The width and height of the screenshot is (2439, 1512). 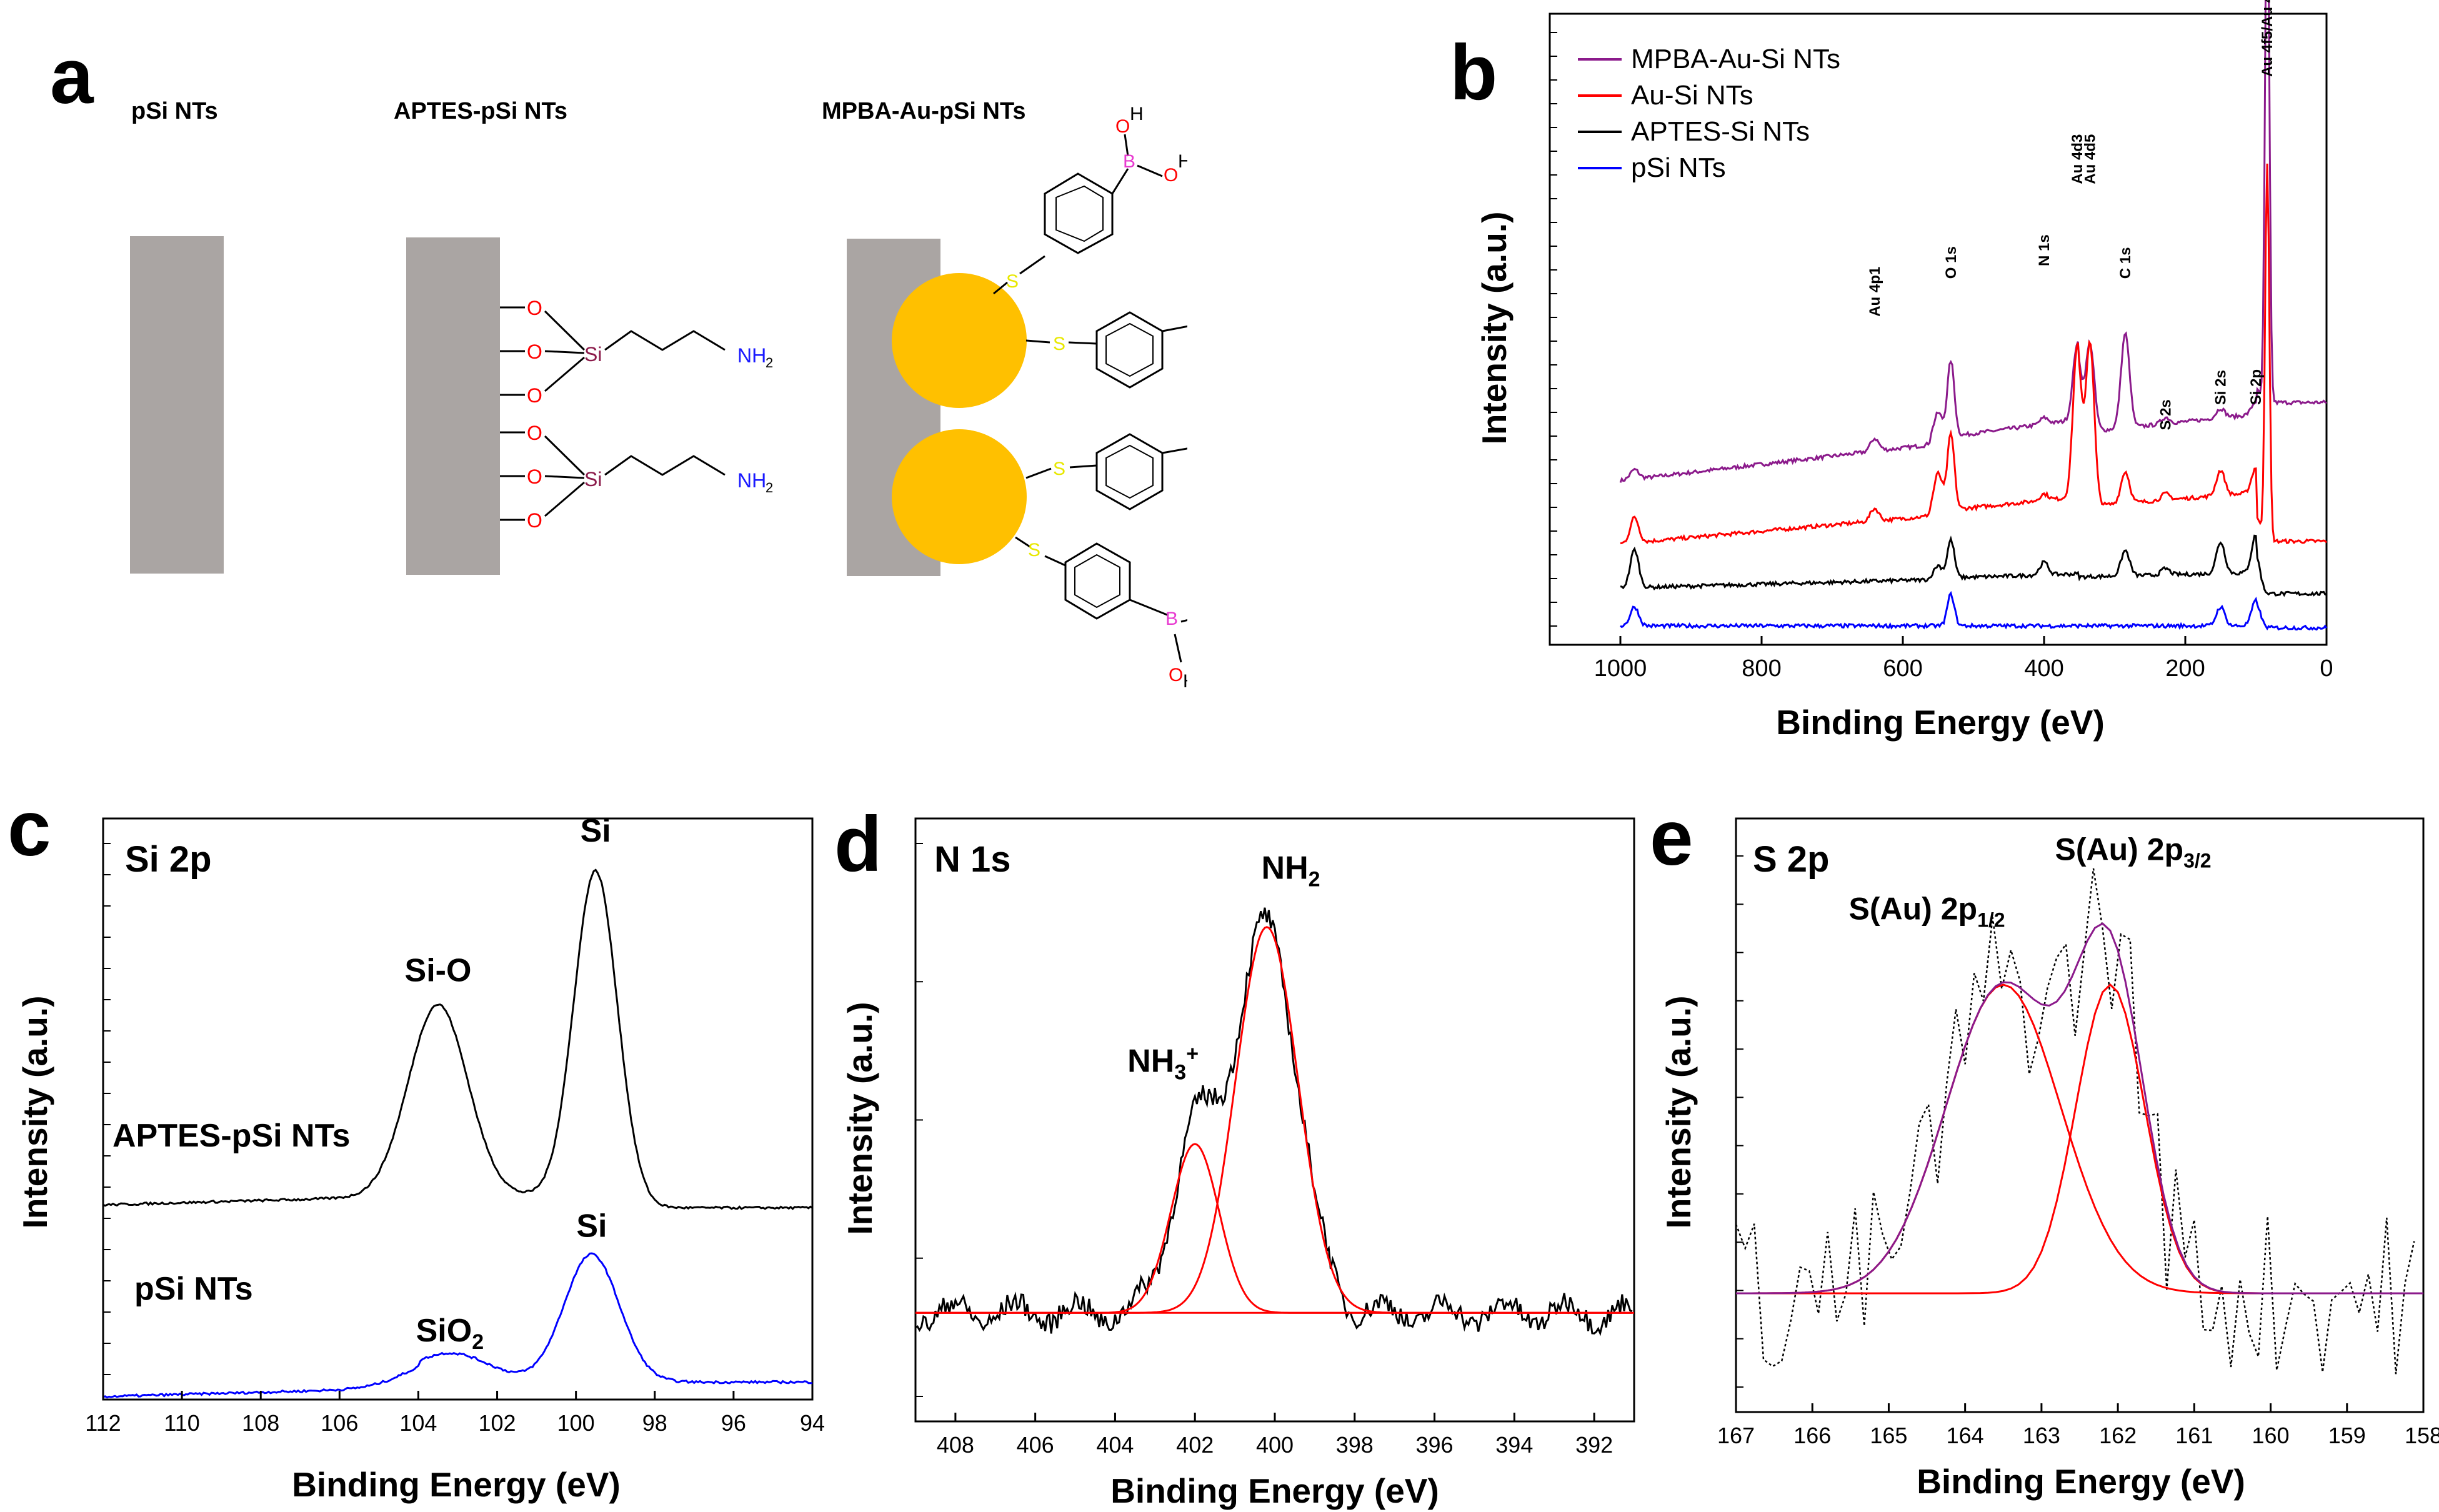 I want to click on x-tick-label: 600, so click(x=1903, y=668).